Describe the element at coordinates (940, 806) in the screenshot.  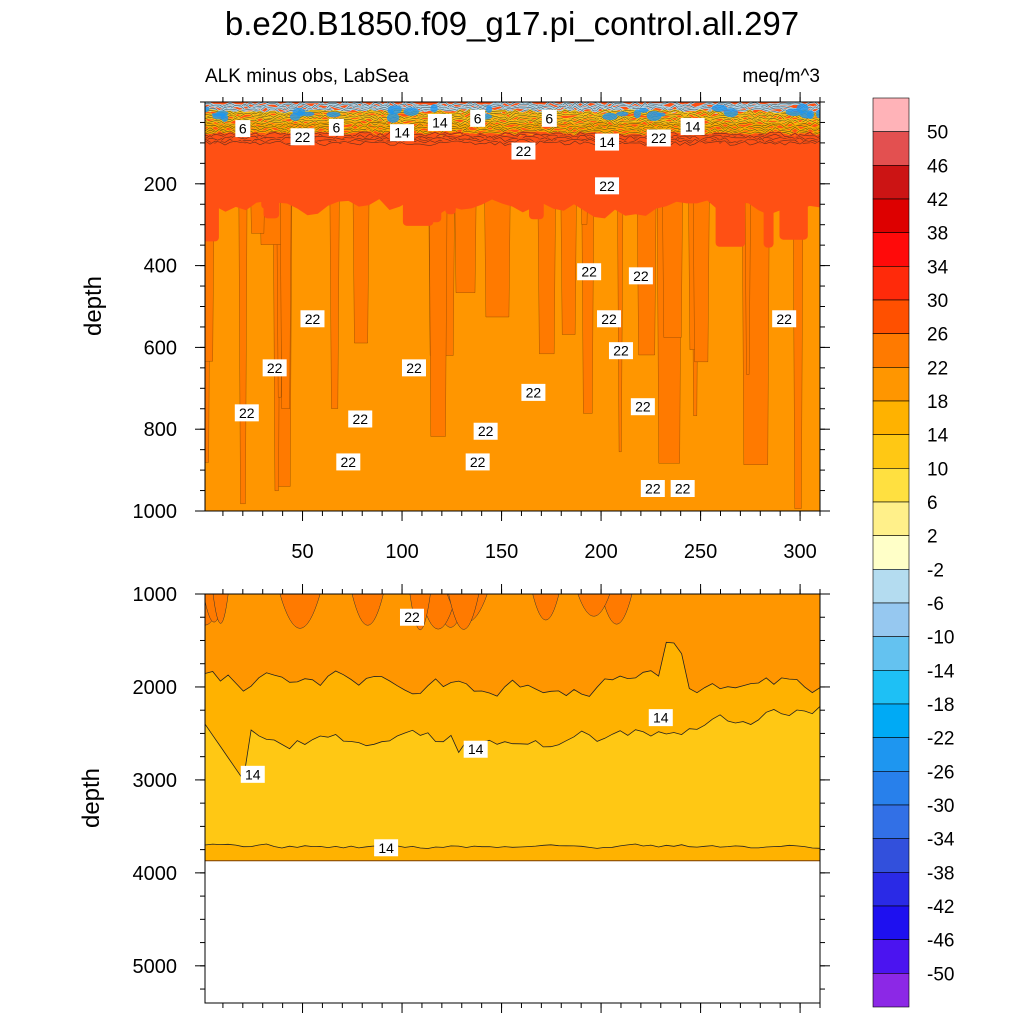
I see `colorbar-label: -30` at that location.